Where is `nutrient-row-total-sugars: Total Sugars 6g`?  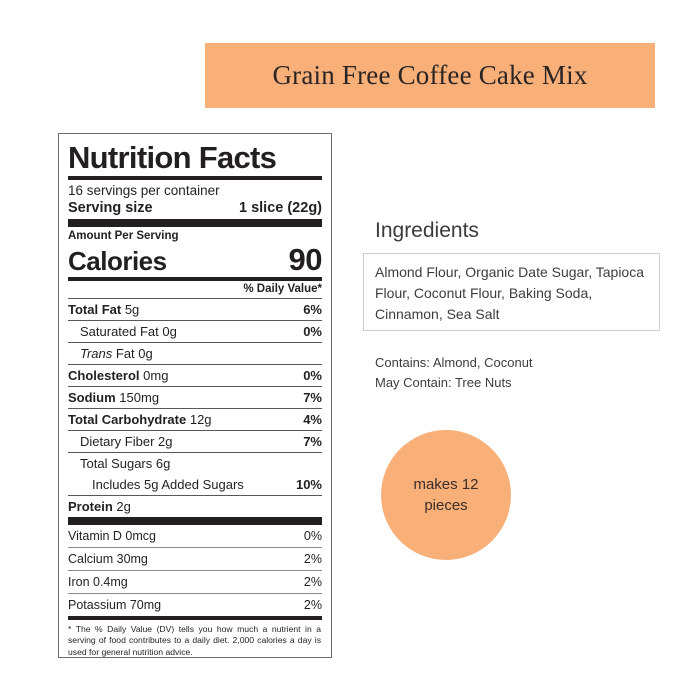
nutrient-row-total-sugars: Total Sugars 6g is located at coordinates (195, 463).